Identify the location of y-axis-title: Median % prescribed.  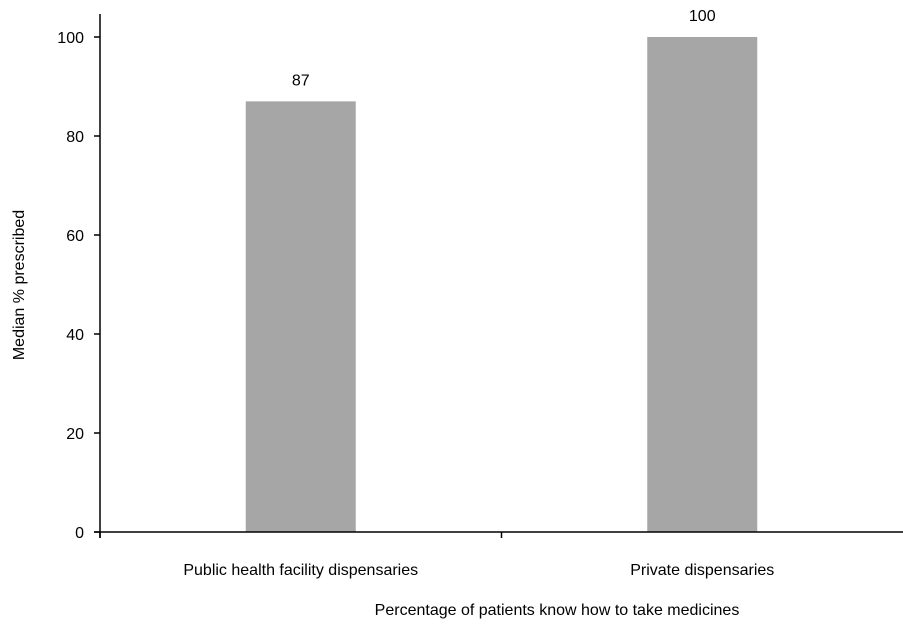
(19, 285).